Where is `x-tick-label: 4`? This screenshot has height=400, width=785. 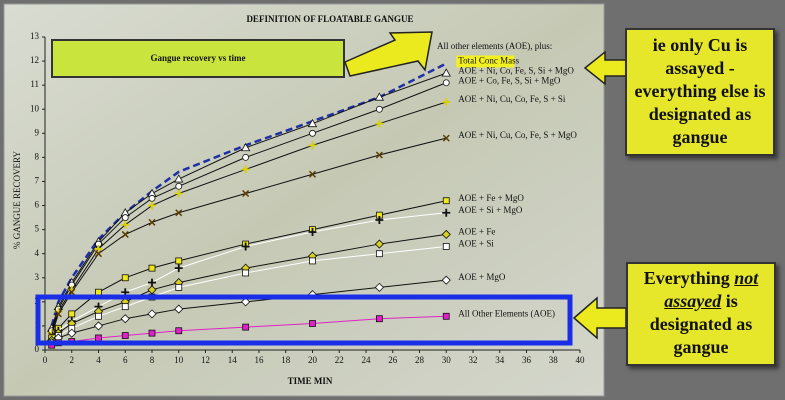 x-tick-label: 4 is located at coordinates (98, 360).